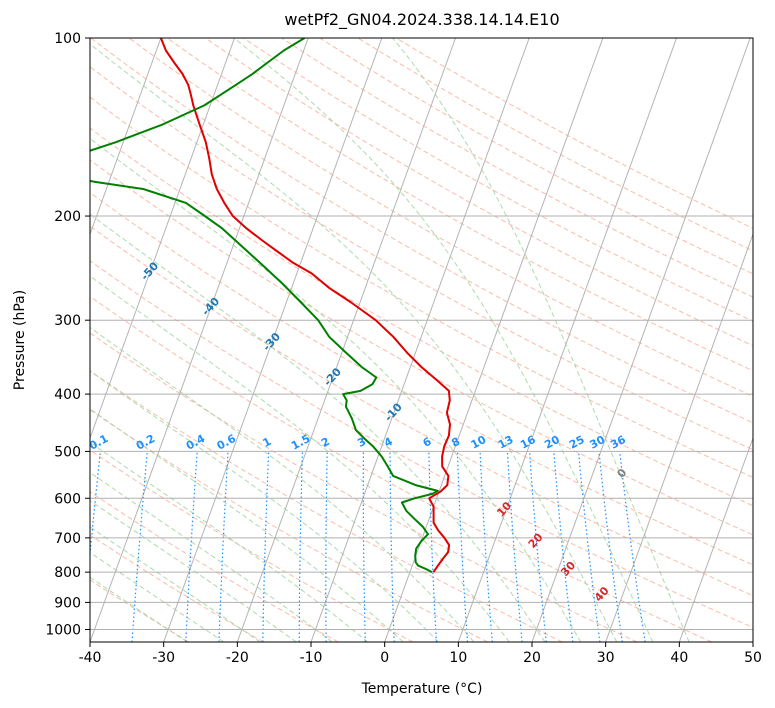 Image resolution: width=775 pixels, height=708 pixels. Describe the element at coordinates (67, 539) in the screenshot. I see `y-tick-label: 700` at that location.